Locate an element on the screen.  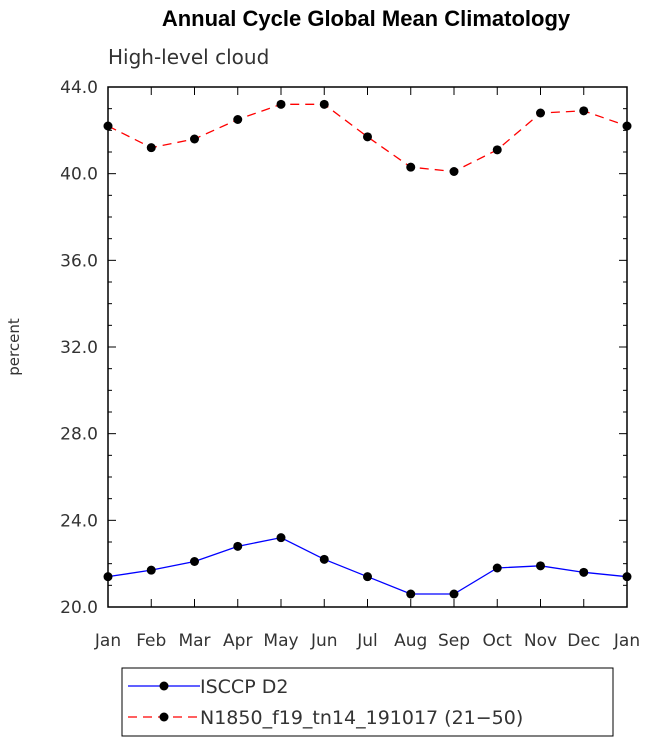
y-tick-labels: 20.0 24.0 28.0 32.0 36.0 40.0 44.0 is located at coordinates (79, 348).